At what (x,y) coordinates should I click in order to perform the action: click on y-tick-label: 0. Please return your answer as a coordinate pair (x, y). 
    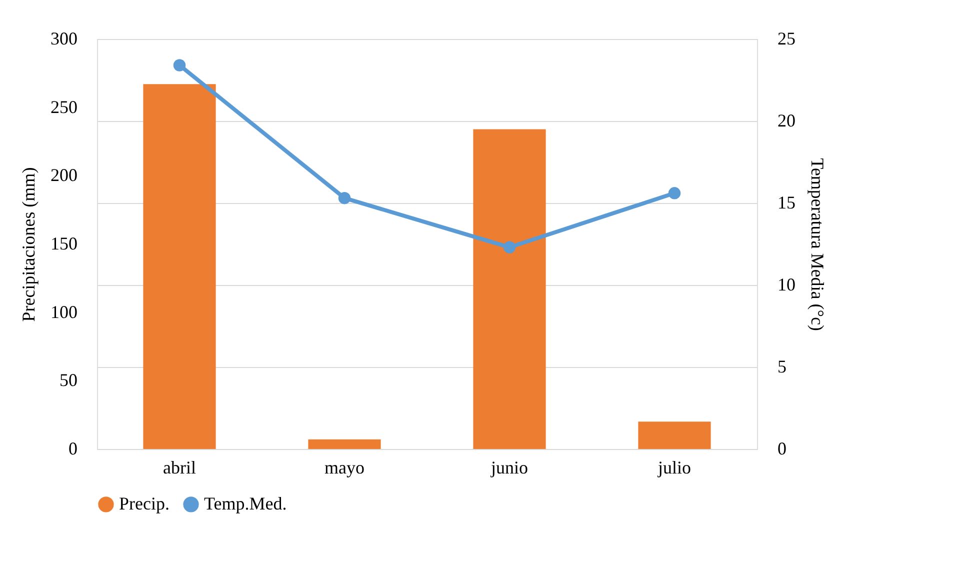
    Looking at the image, I should click on (73, 448).